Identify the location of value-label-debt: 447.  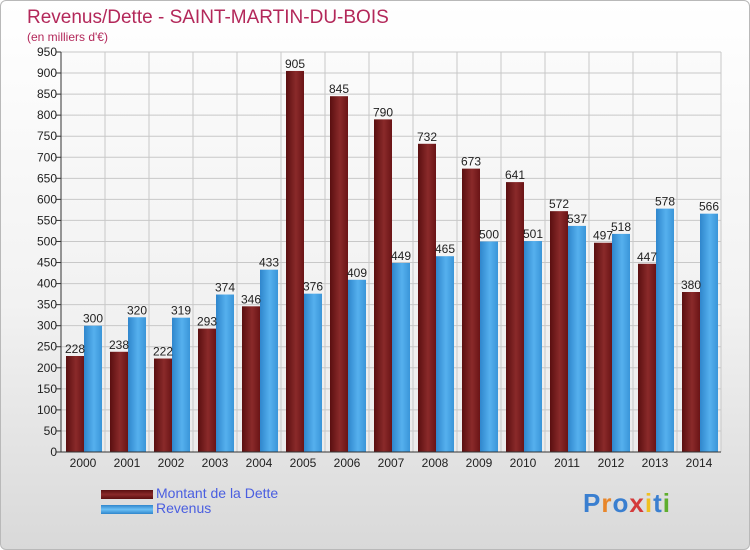
(647, 257).